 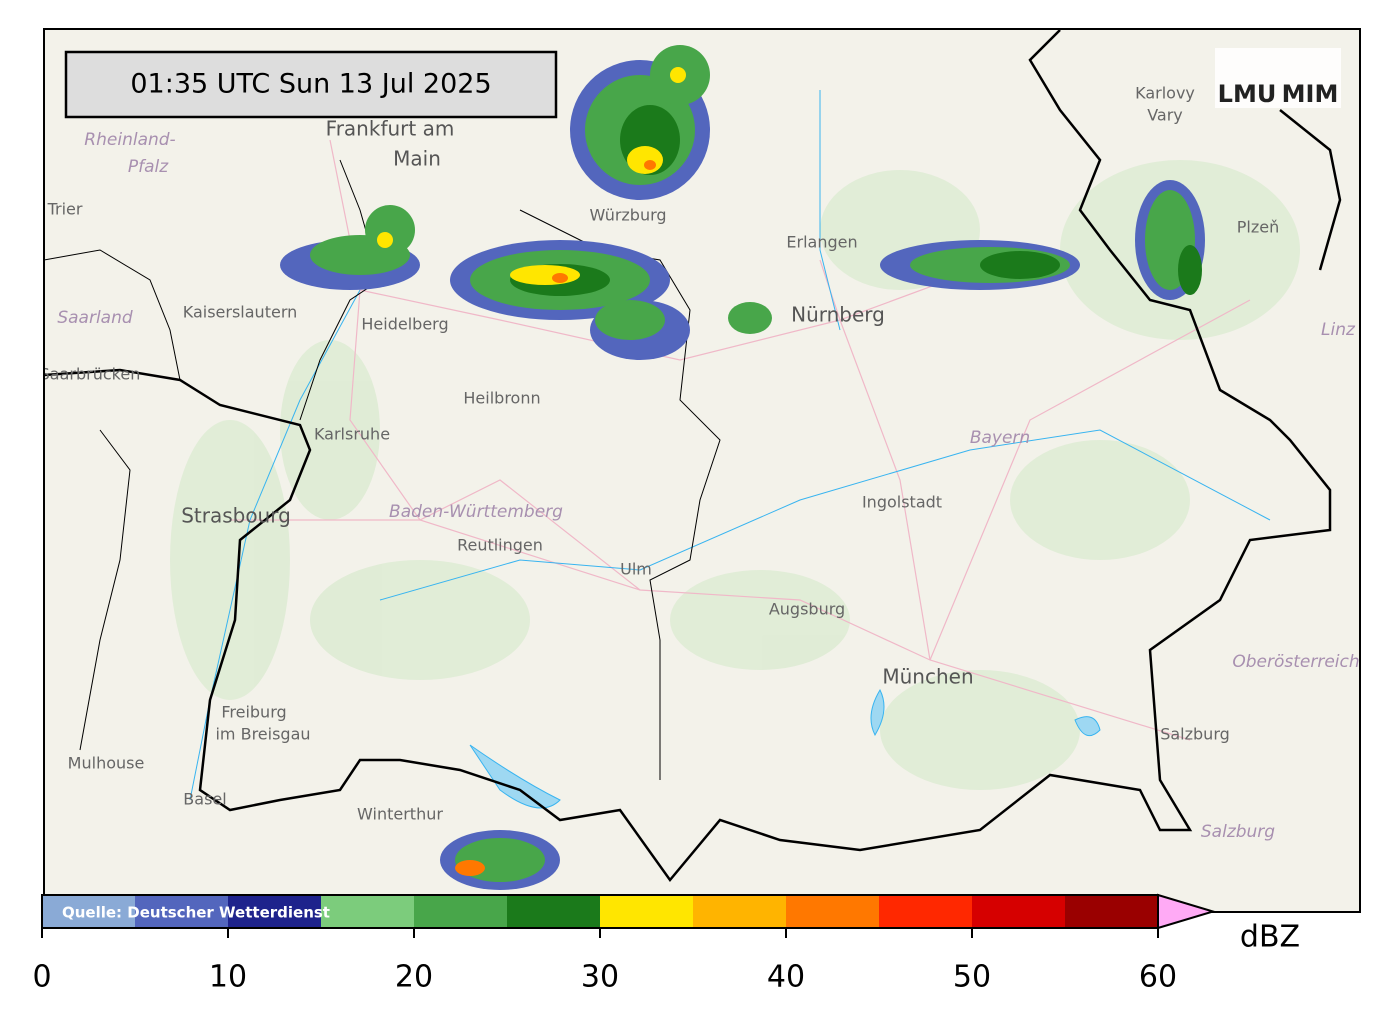 What do you see at coordinates (476, 512) in the screenshot?
I see `place-label: Baden-Württemberg` at bounding box center [476, 512].